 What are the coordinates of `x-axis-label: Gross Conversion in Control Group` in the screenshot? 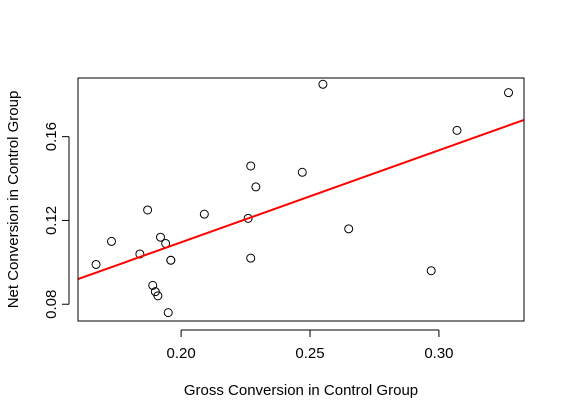 It's located at (301, 390).